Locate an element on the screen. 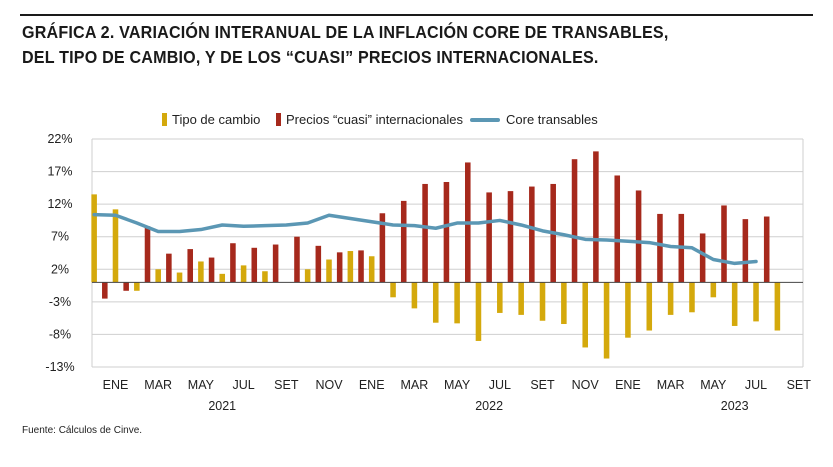  legend-item-core-label: Core transables is located at coordinates (552, 119).